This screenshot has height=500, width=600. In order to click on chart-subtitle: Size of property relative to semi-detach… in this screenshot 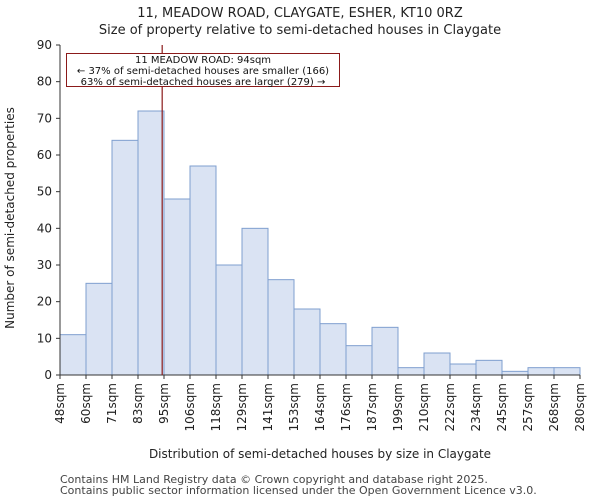, I will do `click(300, 30)`.